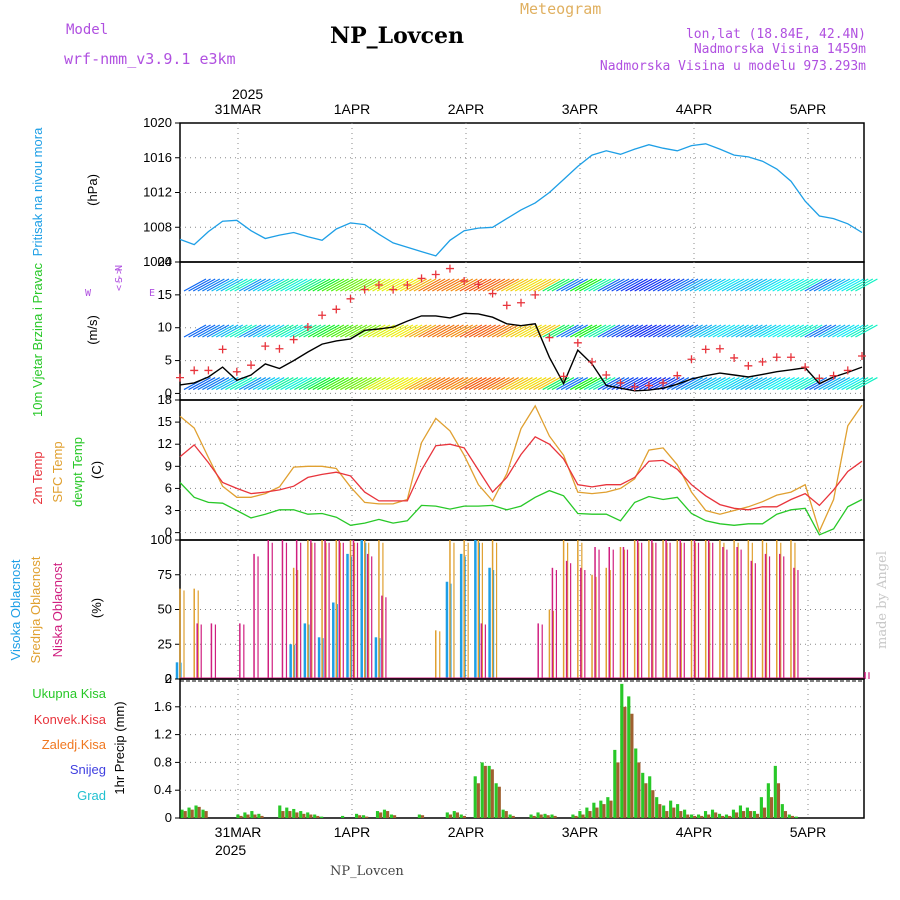  I want to click on precip-total-label: Ukupna Kisa, so click(69, 693).